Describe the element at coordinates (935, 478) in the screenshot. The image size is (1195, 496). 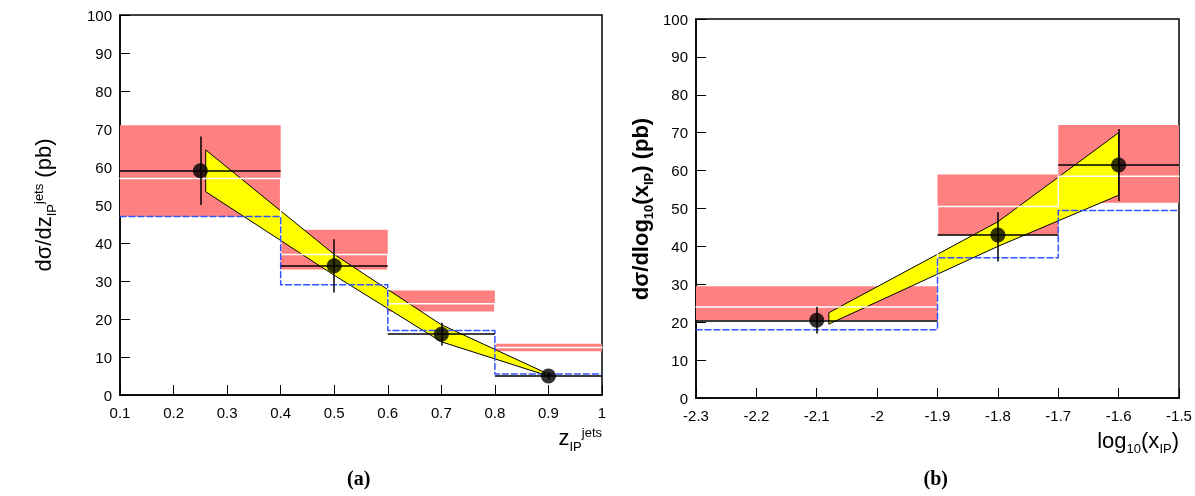
I see `text: (b)` at that location.